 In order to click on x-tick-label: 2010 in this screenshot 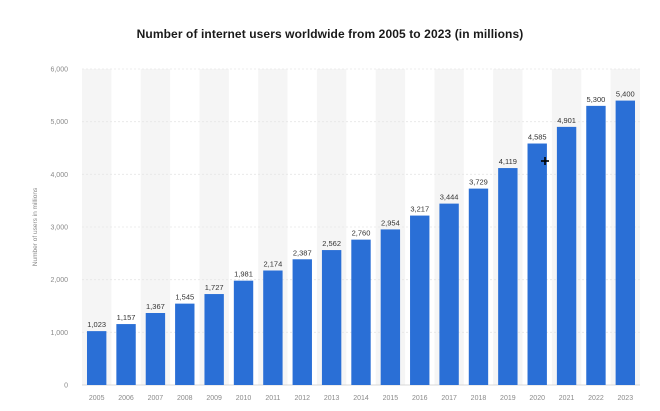, I will do `click(244, 398)`.